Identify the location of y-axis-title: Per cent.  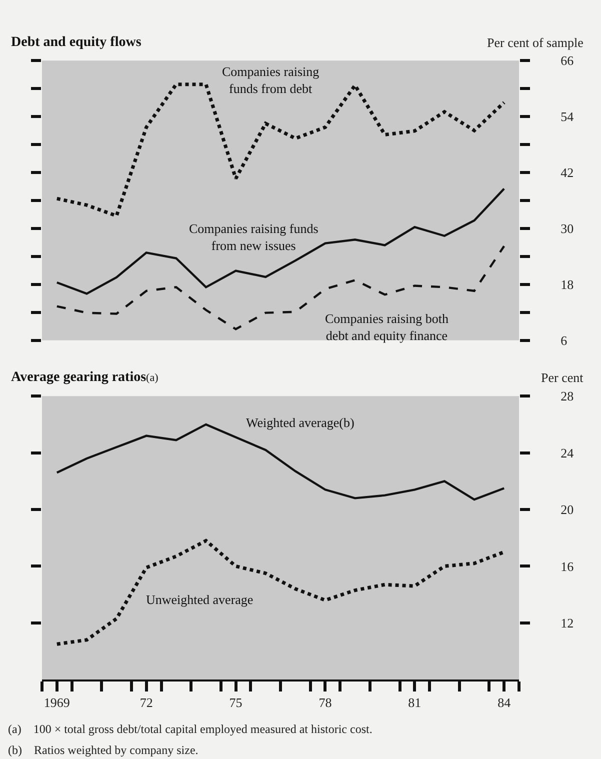
(562, 377).